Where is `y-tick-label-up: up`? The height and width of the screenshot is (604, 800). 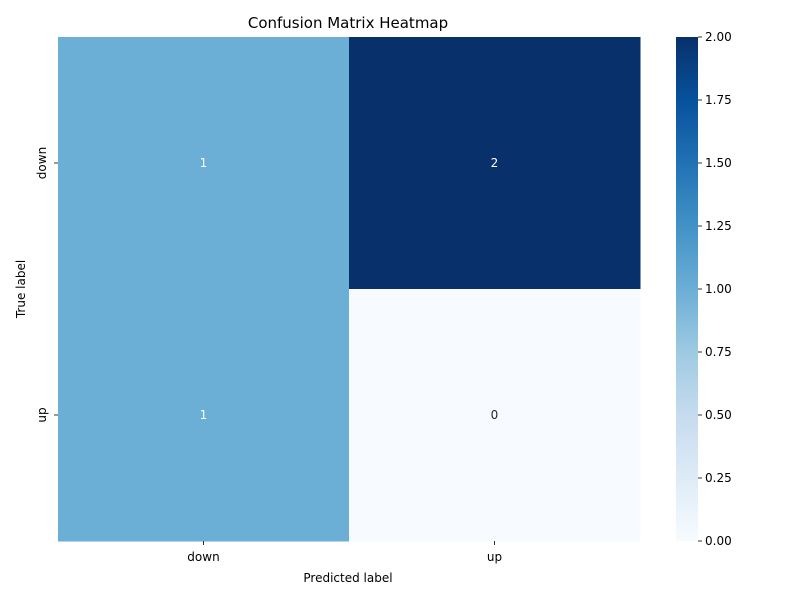
y-tick-label-up: up is located at coordinates (42, 414).